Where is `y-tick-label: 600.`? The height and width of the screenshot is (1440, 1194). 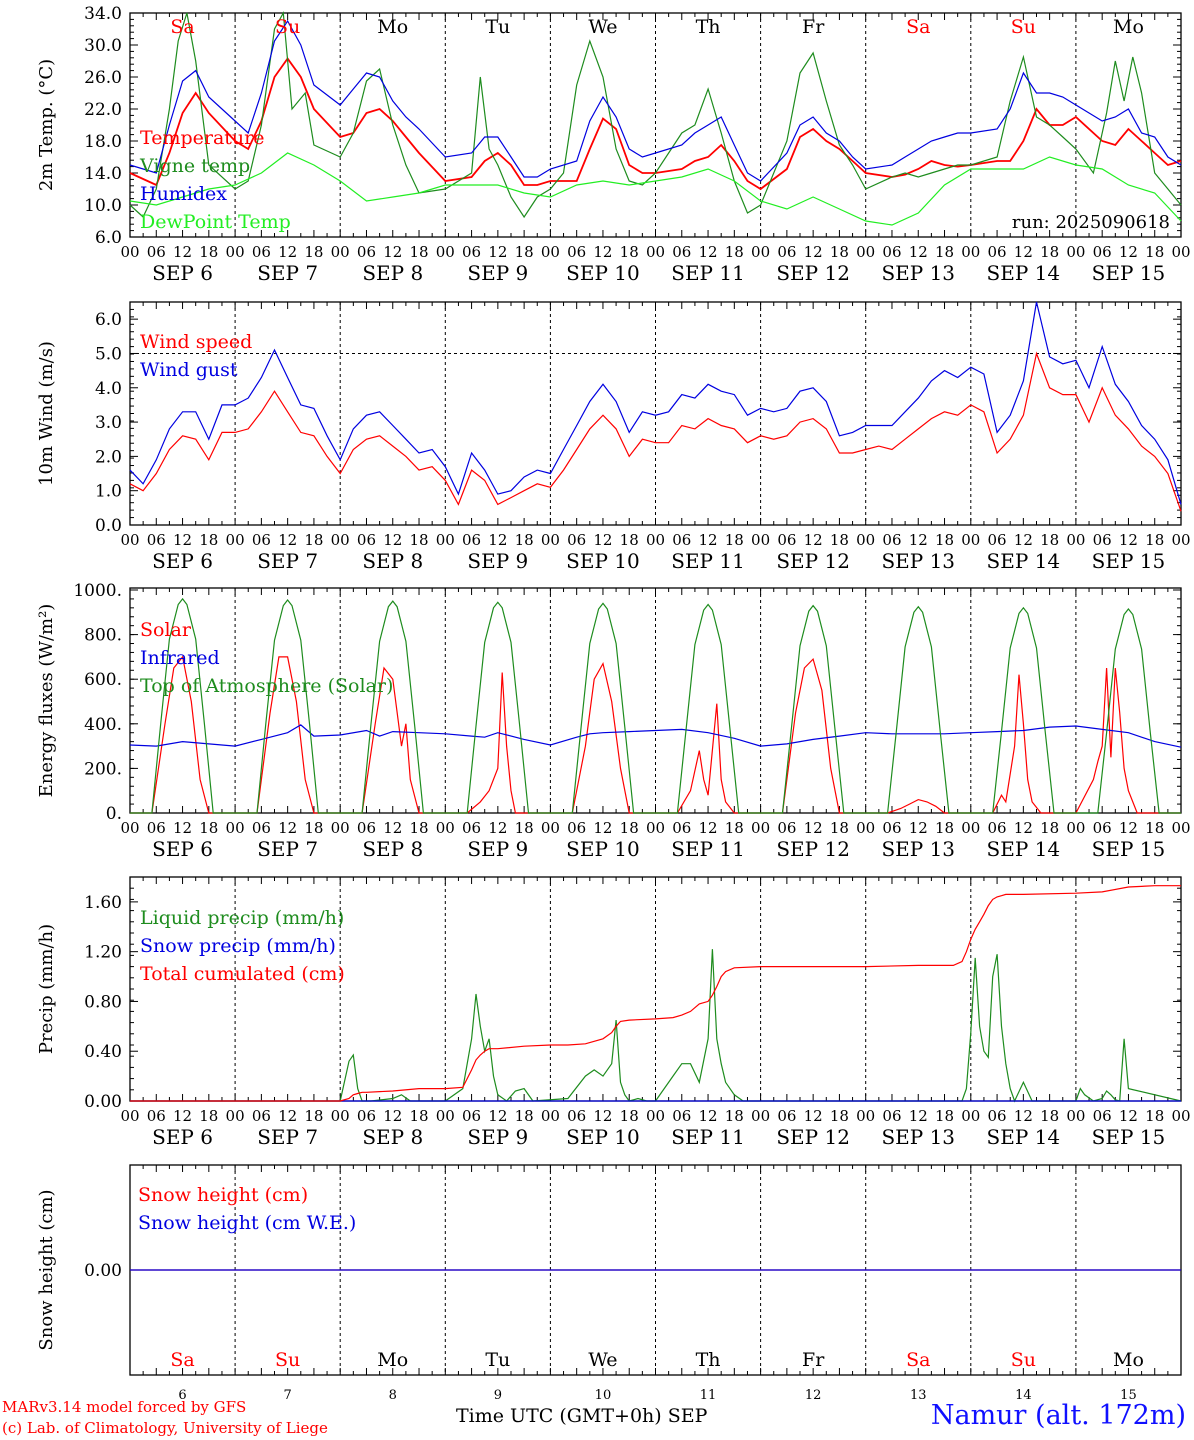
y-tick-label: 600. is located at coordinates (103, 680).